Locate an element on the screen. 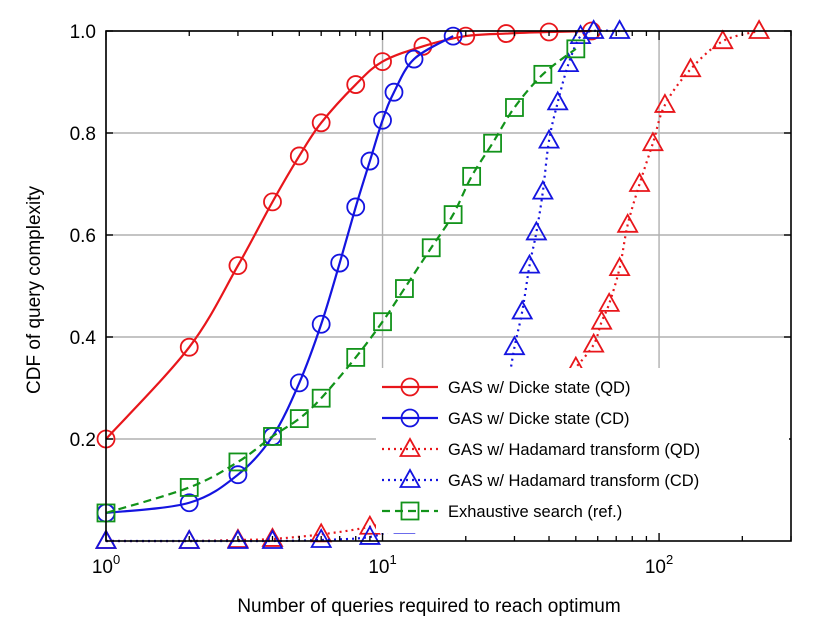  legend-entry: GAS w/ Dicke state (QD) is located at coordinates (506, 387).